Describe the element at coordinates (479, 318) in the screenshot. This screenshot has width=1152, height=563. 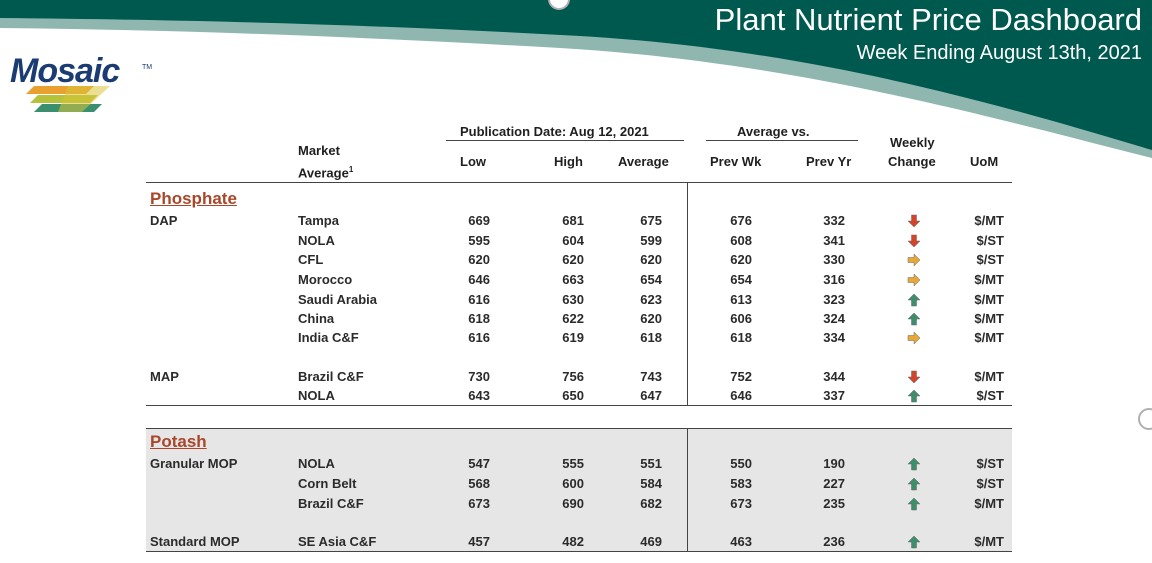
I see `low-cell: 618` at that location.